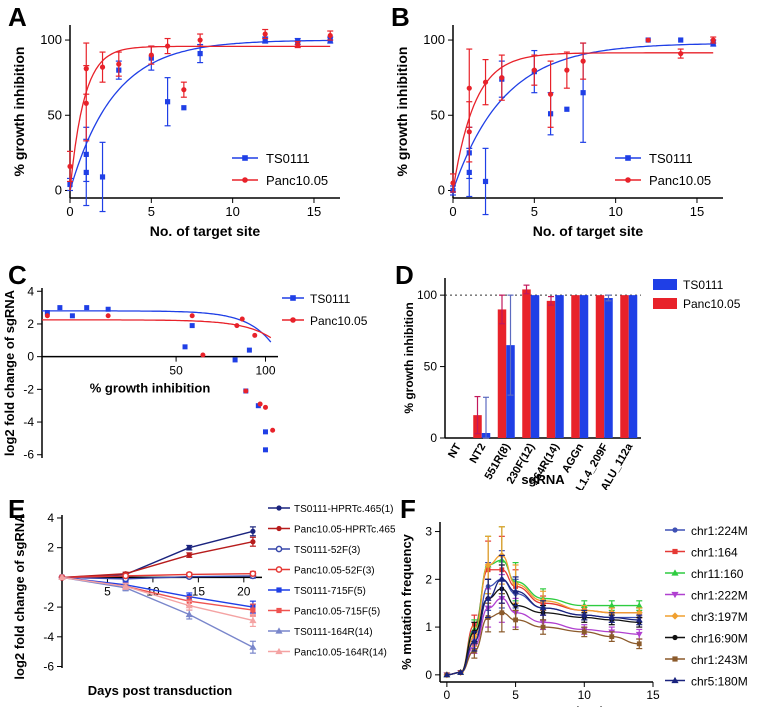 The height and width of the screenshot is (707, 763). Describe the element at coordinates (244, 591) in the screenshot. I see `x-tick-label: 20` at that location.